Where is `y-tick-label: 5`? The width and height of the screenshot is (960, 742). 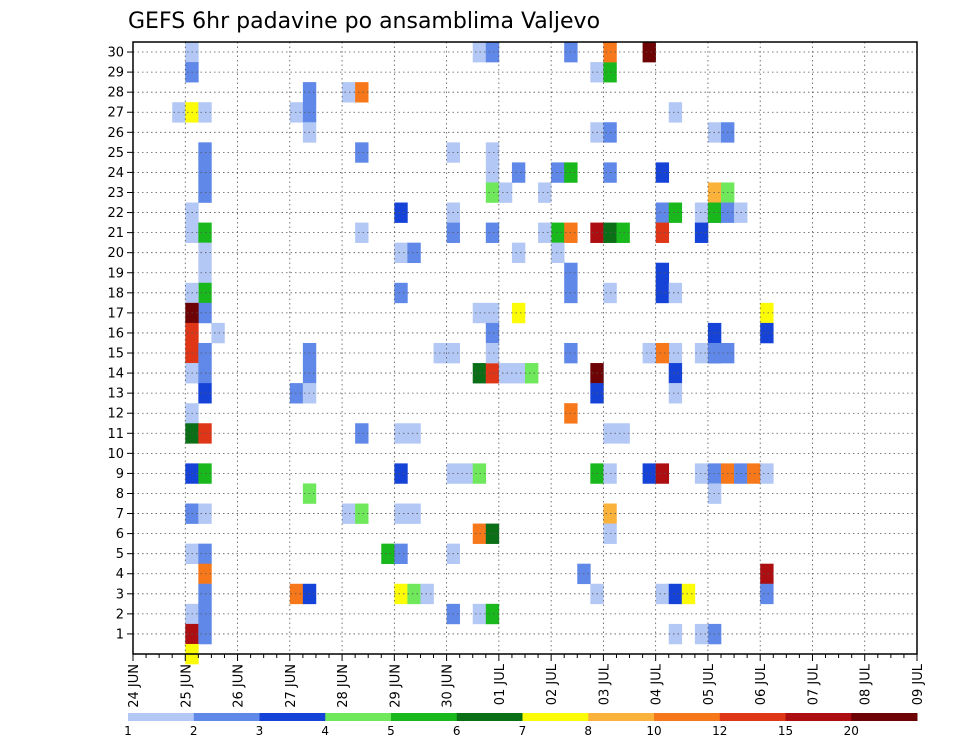
y-tick-label: 5 is located at coordinates (120, 554).